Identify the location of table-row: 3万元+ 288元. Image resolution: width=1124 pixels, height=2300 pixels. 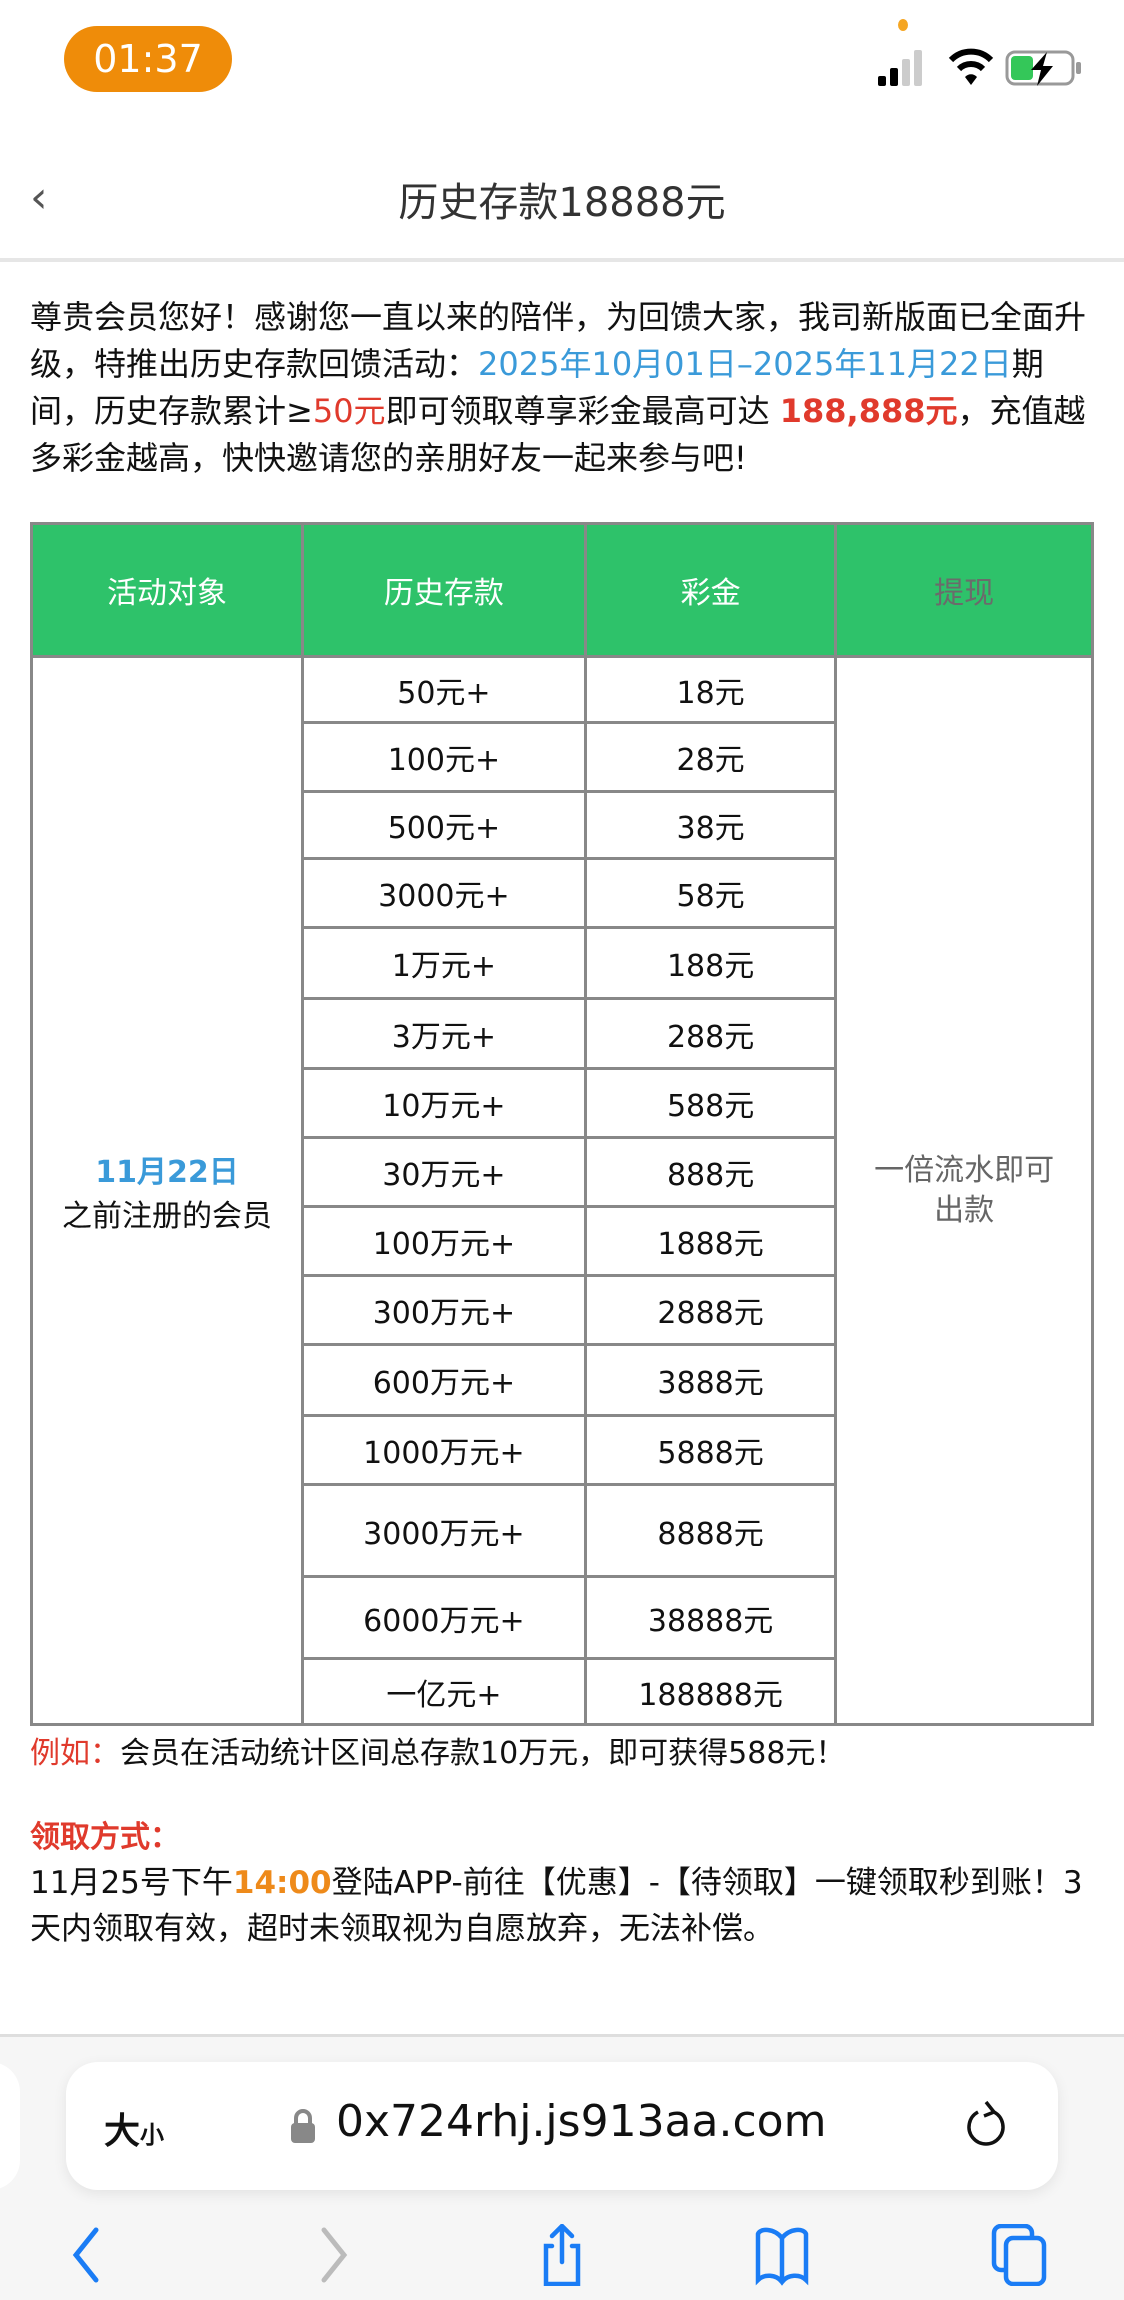
(562, 1033).